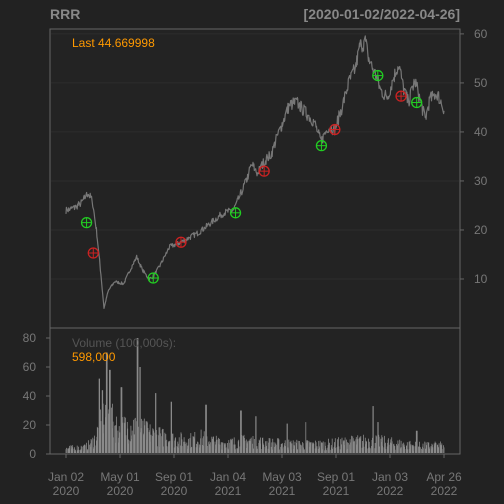  What do you see at coordinates (30, 396) in the screenshot?
I see `volume-tick-label: 40` at bounding box center [30, 396].